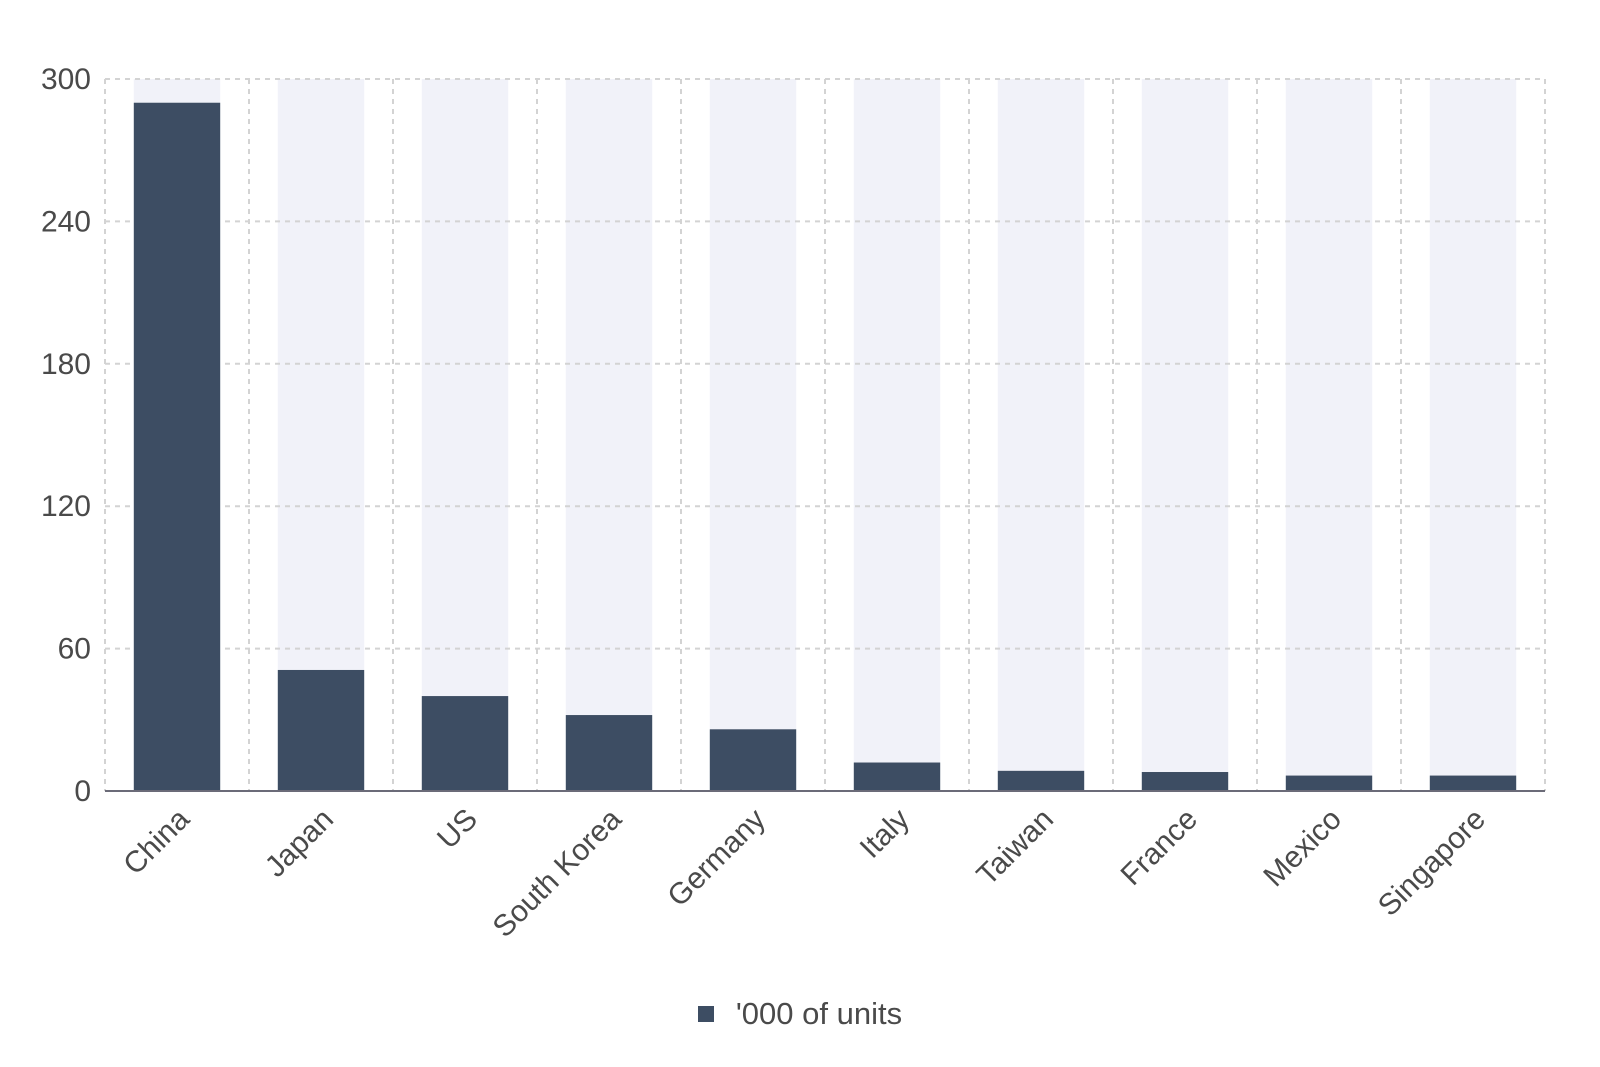 The height and width of the screenshot is (1067, 1600). I want to click on y-tick-label: 240, so click(66, 221).